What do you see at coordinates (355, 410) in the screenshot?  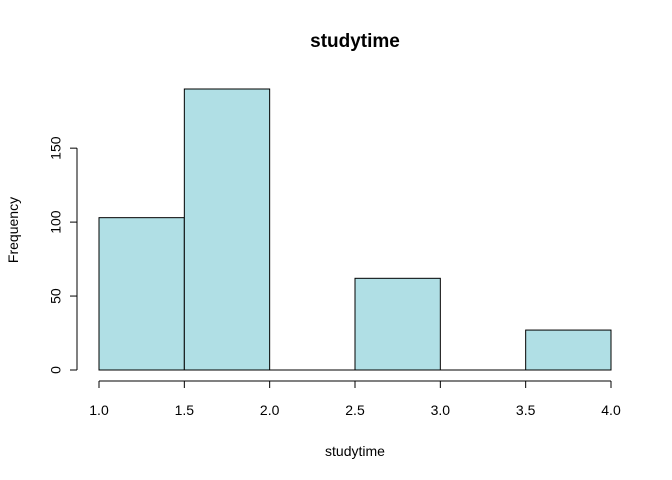 I see `x-tick-label: 2.5` at bounding box center [355, 410].